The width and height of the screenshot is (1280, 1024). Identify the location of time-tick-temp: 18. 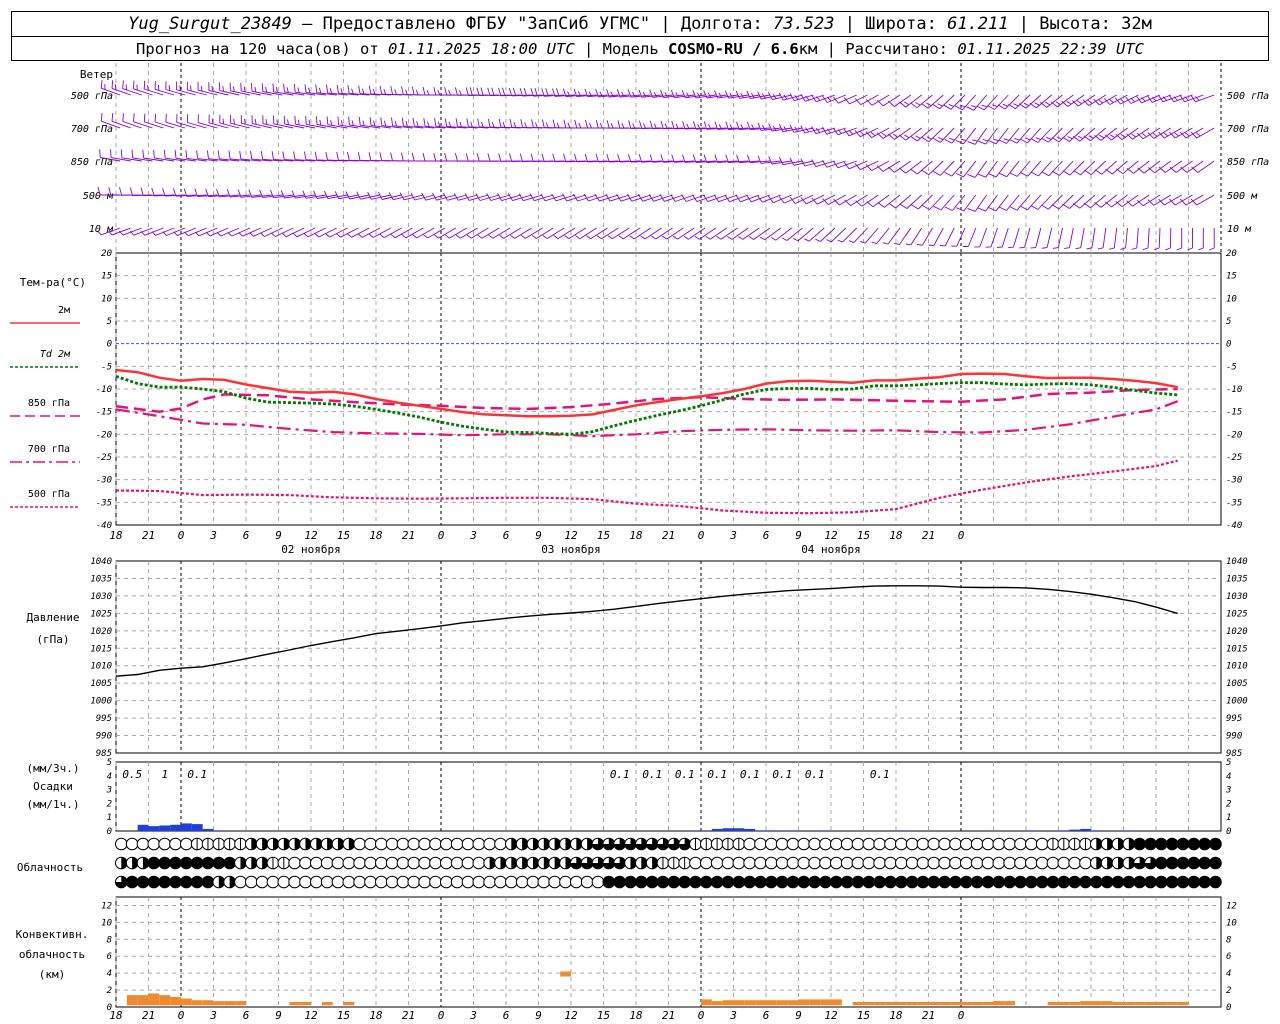
(376, 535).